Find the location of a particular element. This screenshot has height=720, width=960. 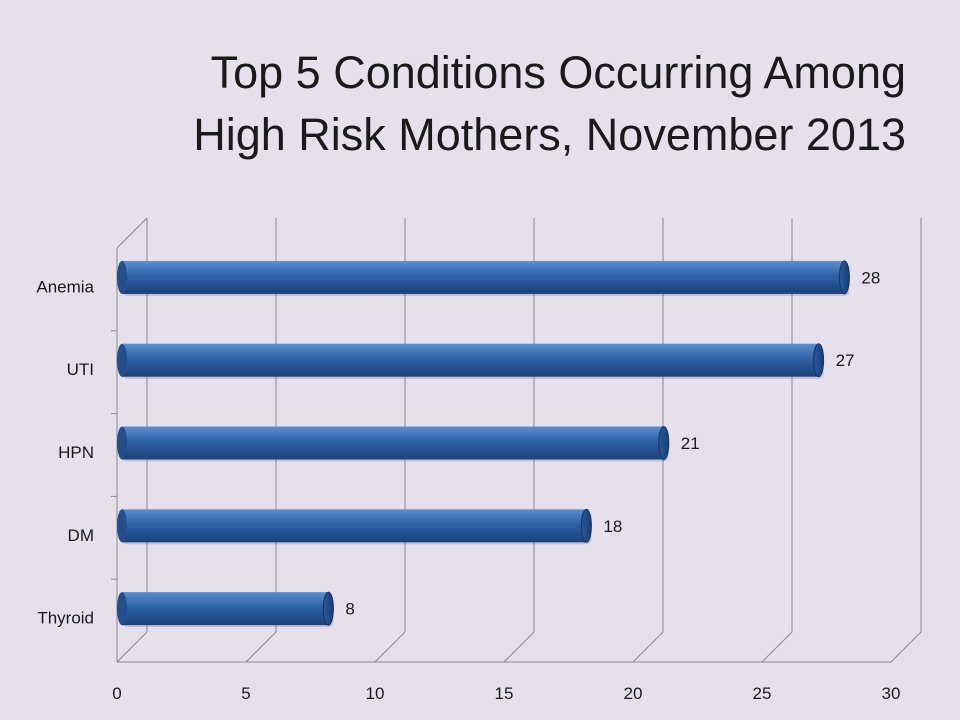

chart-title-line-1: Top 5 Conditions Occurring Among is located at coordinates (558, 72).